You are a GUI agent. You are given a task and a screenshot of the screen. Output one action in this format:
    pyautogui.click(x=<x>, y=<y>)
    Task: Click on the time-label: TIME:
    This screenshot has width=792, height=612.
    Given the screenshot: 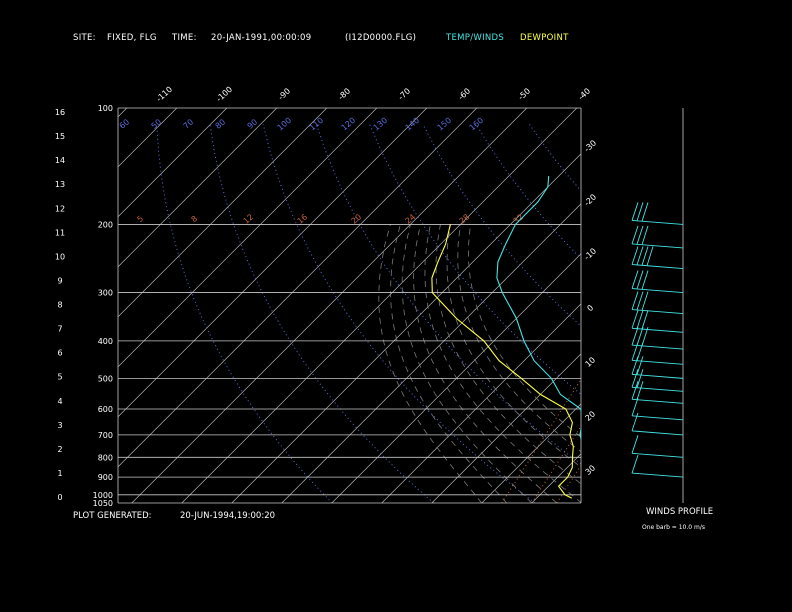 What is the action you would take?
    pyautogui.click(x=184, y=38)
    